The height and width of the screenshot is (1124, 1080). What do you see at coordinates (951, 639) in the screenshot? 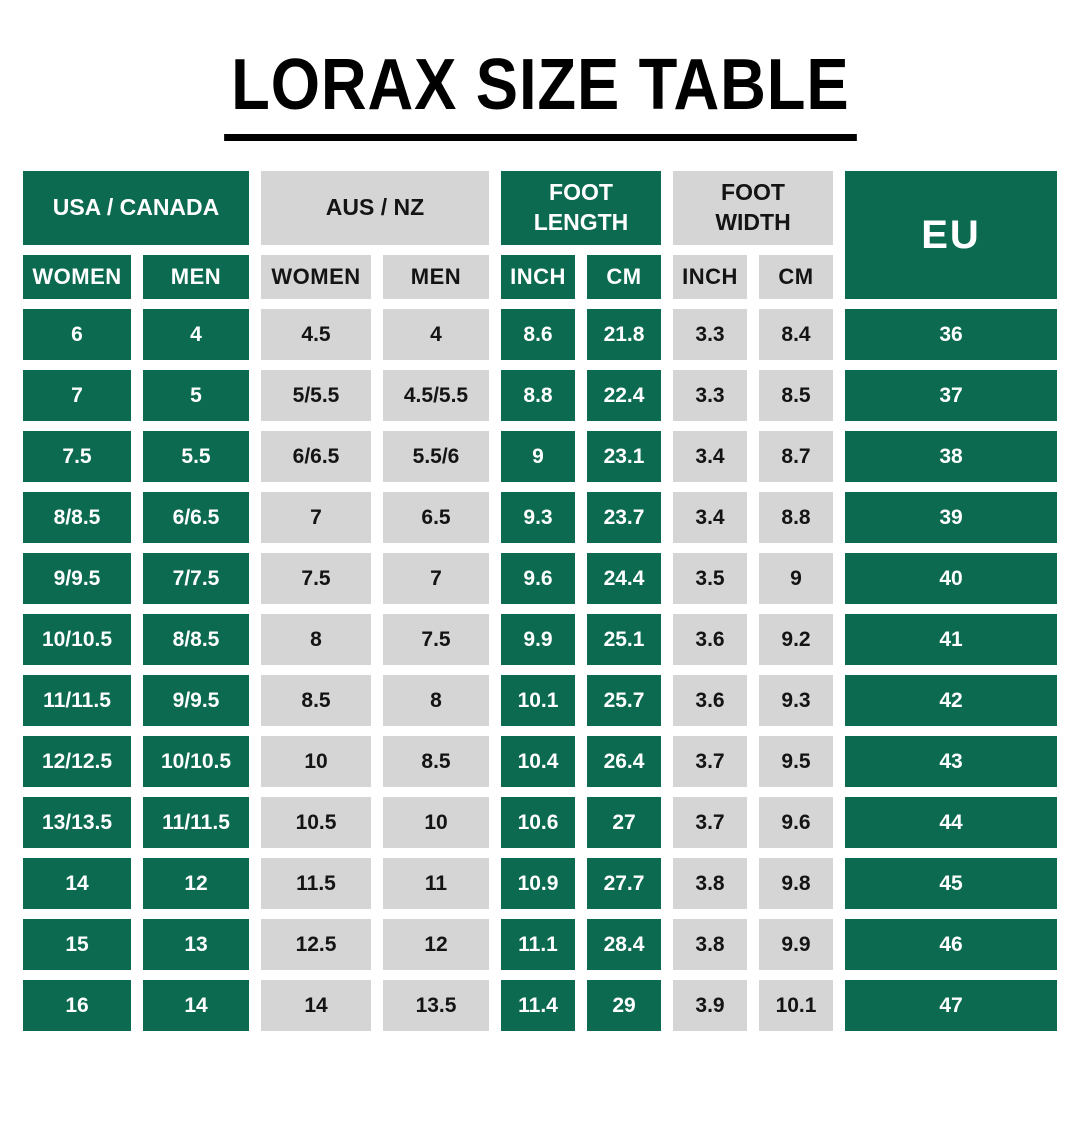
I see `size-cell-r6-c9: 41` at bounding box center [951, 639].